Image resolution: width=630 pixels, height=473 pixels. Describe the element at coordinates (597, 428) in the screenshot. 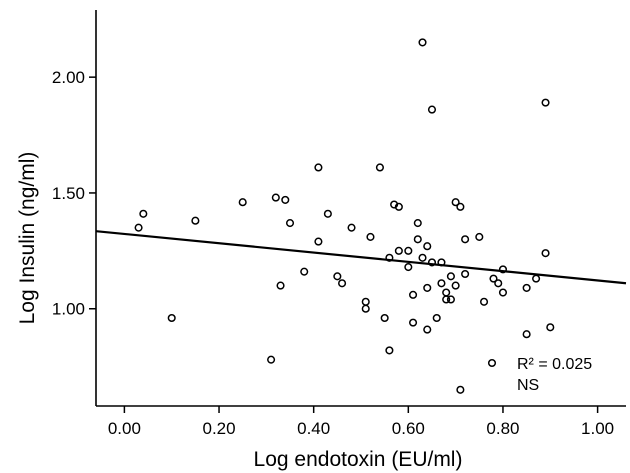

I see `x-tick-label: 1.00` at that location.